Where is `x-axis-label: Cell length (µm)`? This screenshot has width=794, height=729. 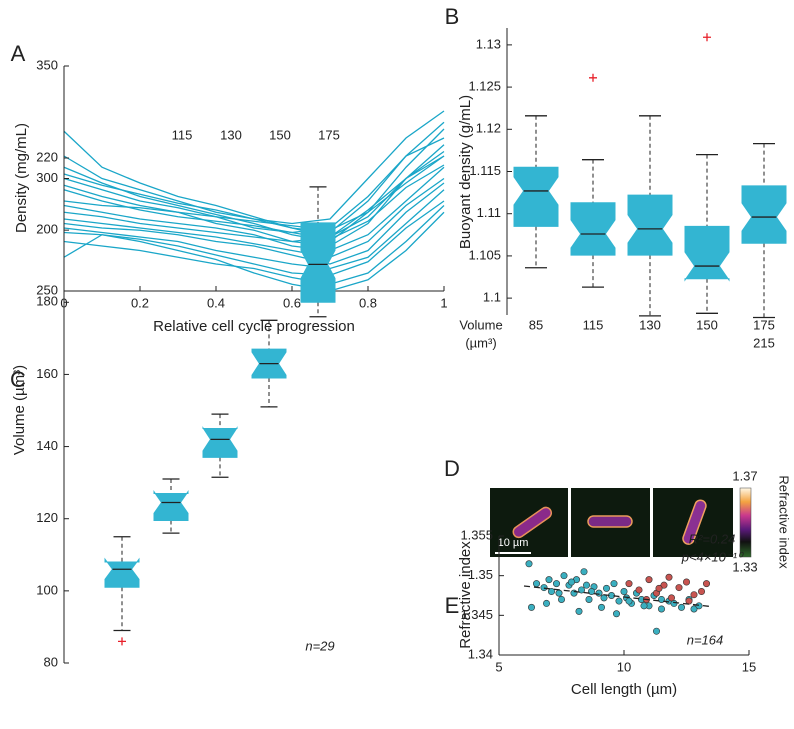 x-axis-label: Cell length (µm) is located at coordinates (624, 689).